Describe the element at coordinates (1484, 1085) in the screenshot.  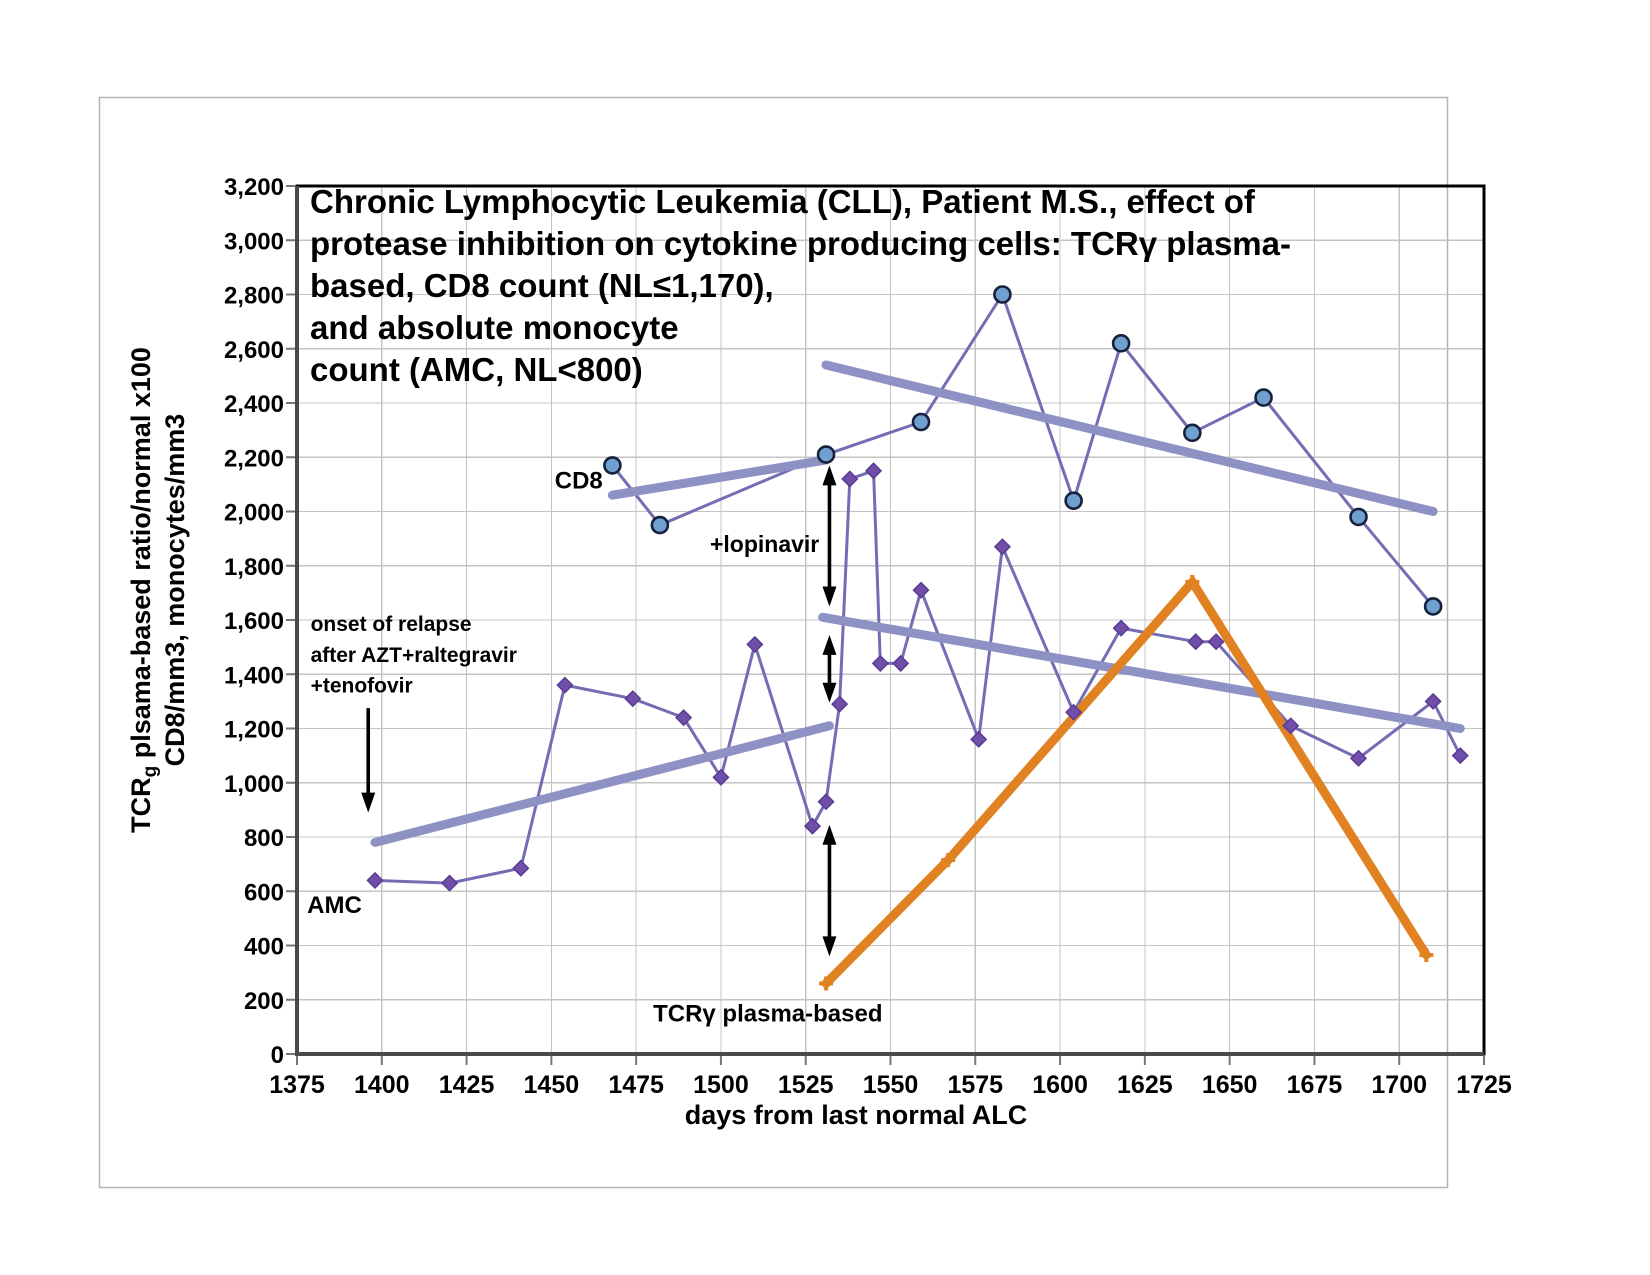
I see `x-tick-label: 1725` at that location.